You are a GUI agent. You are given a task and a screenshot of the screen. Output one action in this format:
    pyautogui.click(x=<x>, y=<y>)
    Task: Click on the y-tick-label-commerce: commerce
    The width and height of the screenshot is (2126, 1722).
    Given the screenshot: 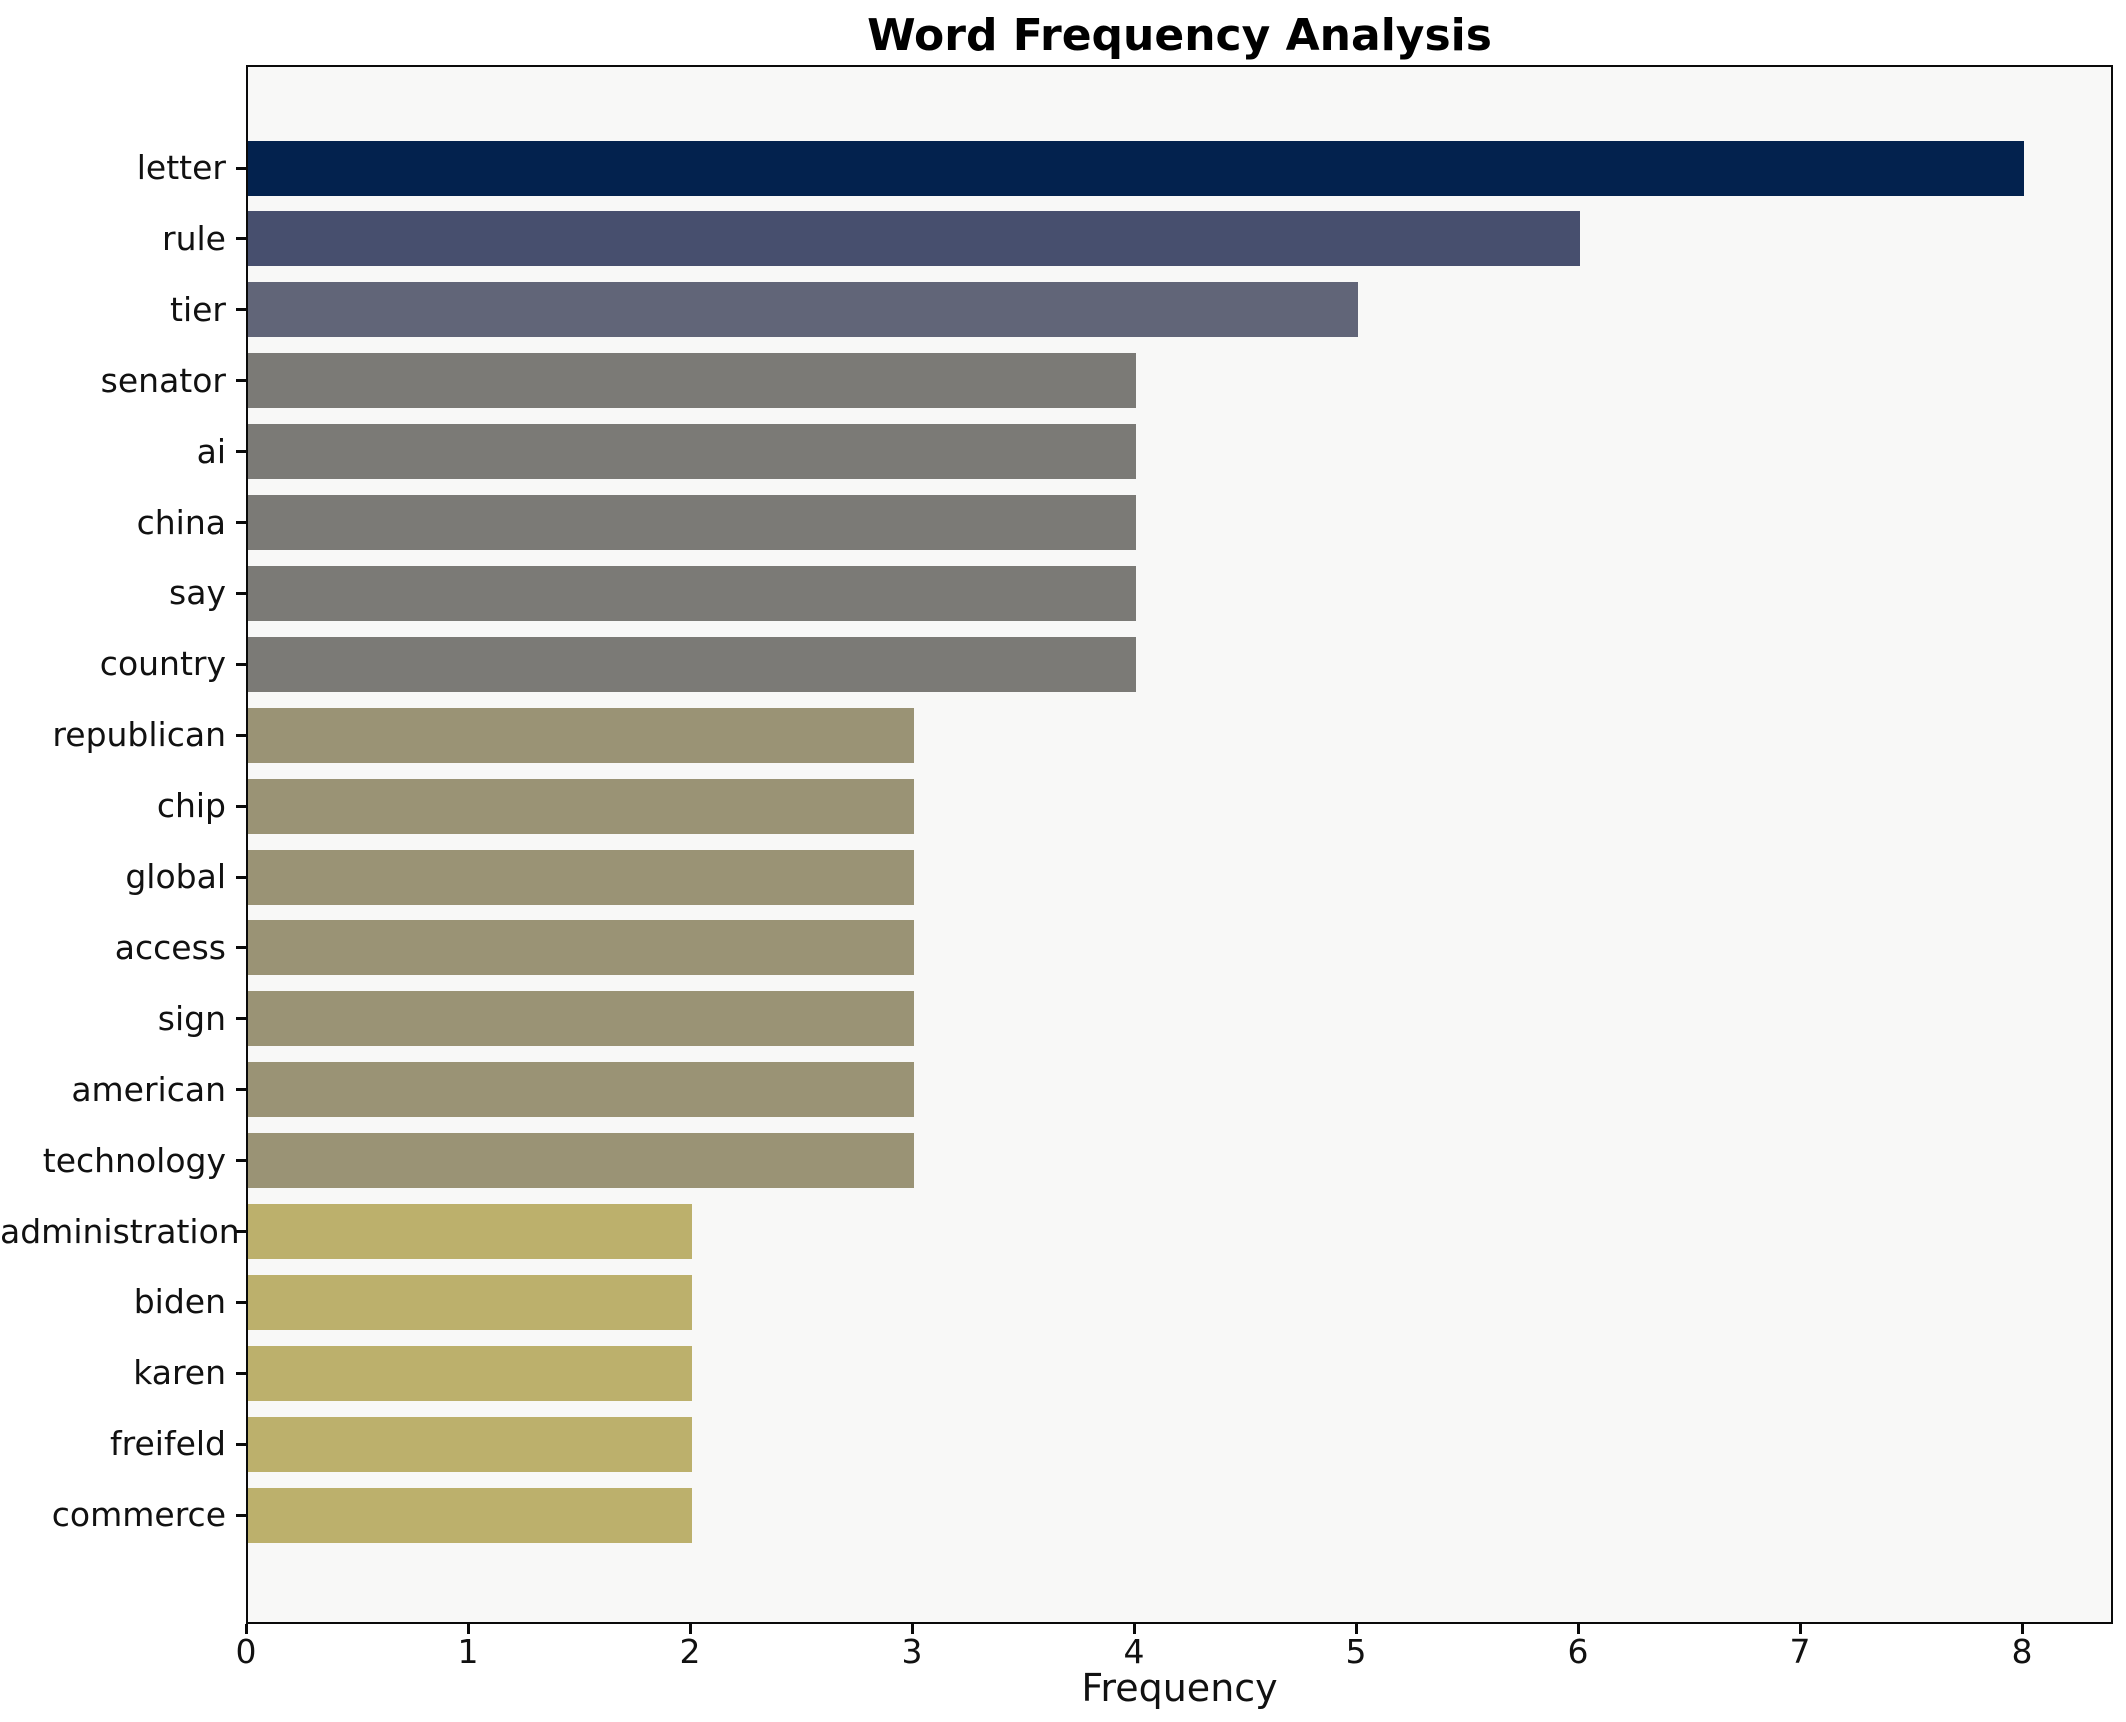 What is the action you would take?
    pyautogui.click(x=138, y=1515)
    